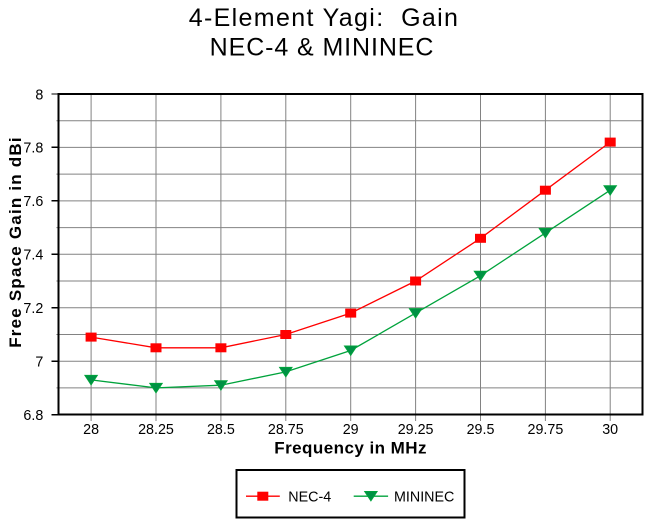  What do you see at coordinates (481, 430) in the screenshot?
I see `svg-text: 29.5` at bounding box center [481, 430].